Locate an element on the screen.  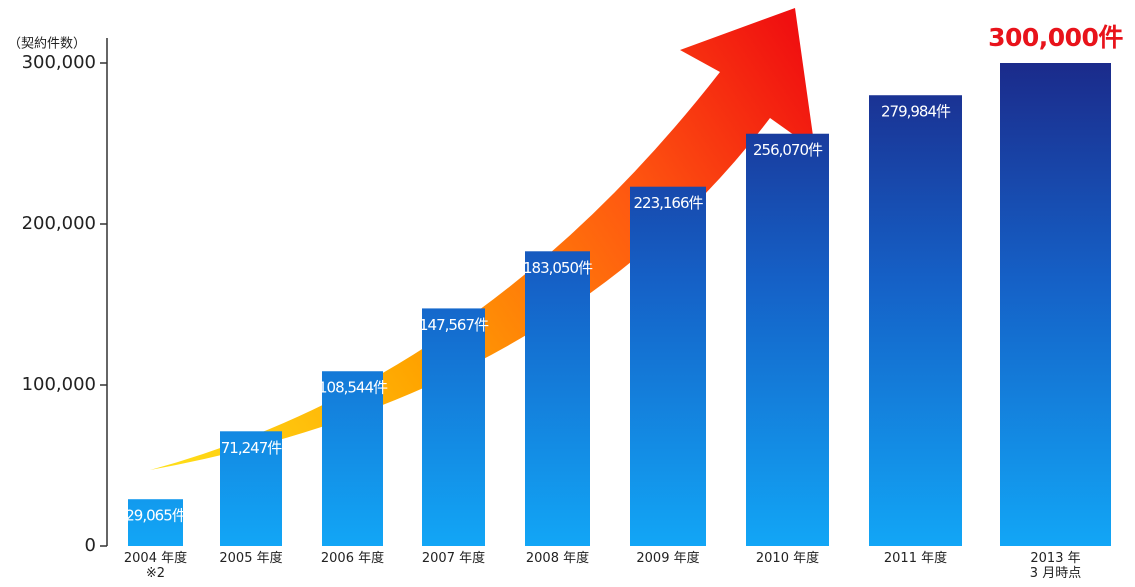
y-tick-label: 100,000 is located at coordinates (59, 384).